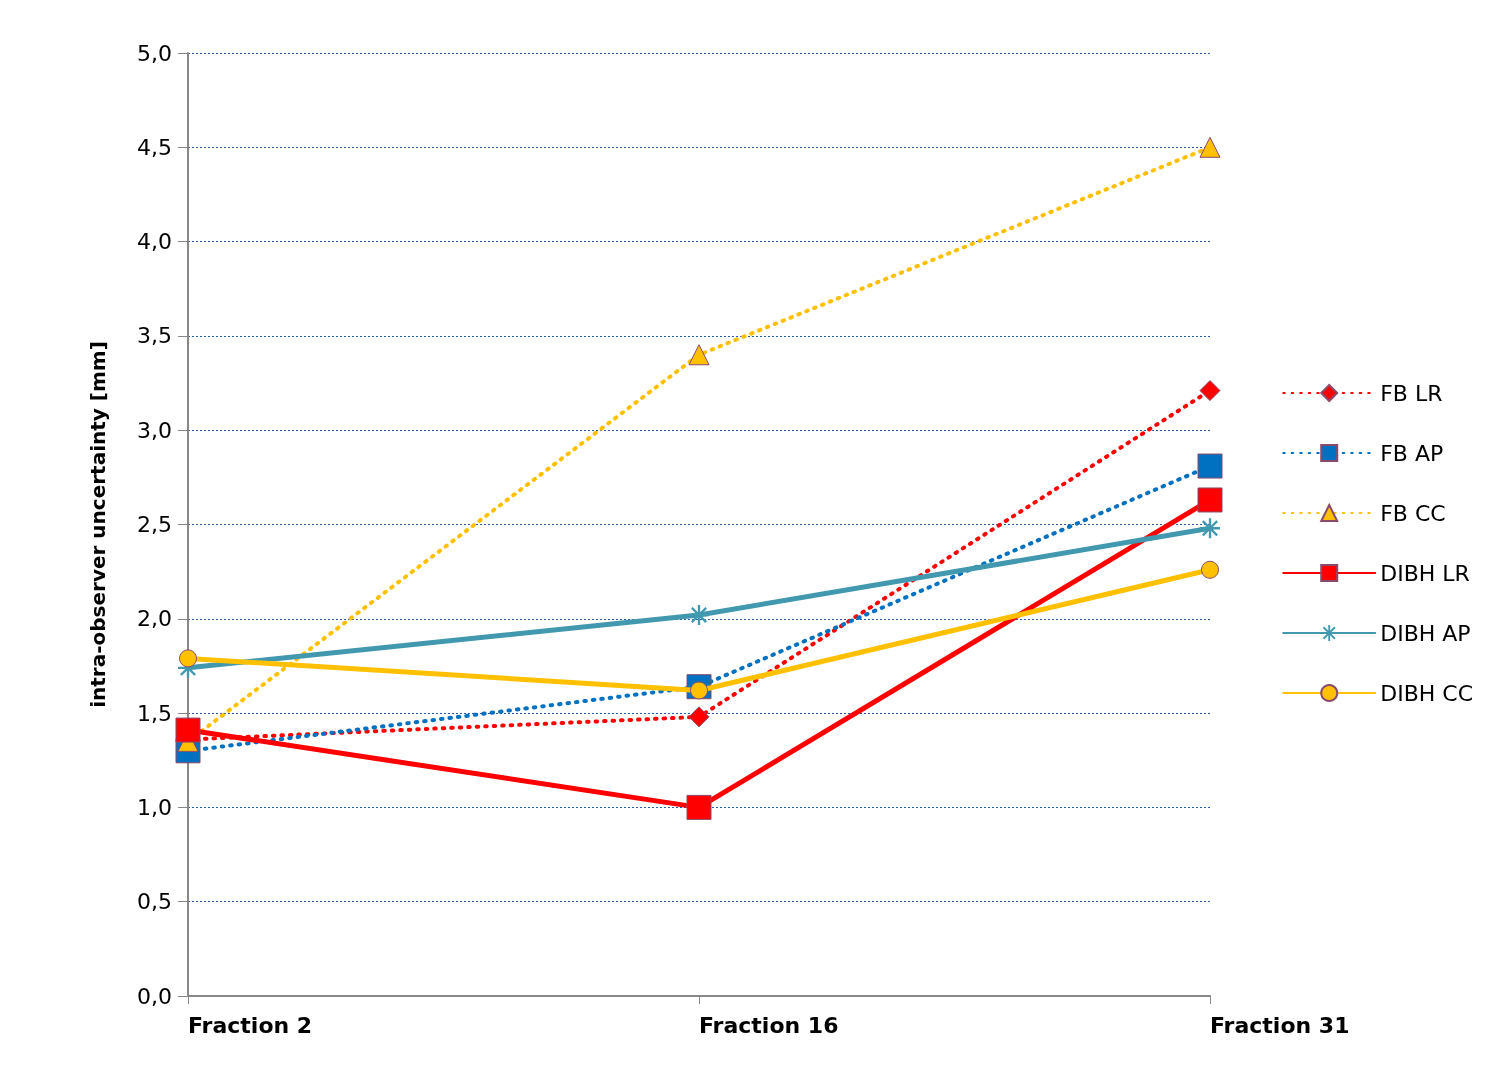 The image size is (1497, 1088). What do you see at coordinates (1425, 633) in the screenshot?
I see `legend-label: DIBH AP` at bounding box center [1425, 633].